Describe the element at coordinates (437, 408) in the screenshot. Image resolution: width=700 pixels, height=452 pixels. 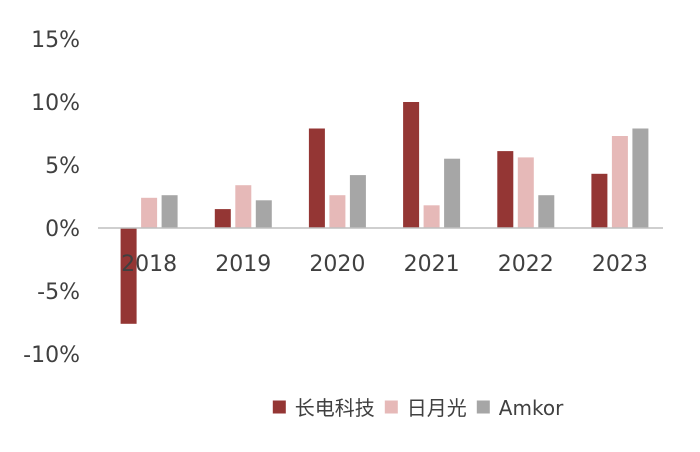
I see `legend-label: 日月光` at that location.